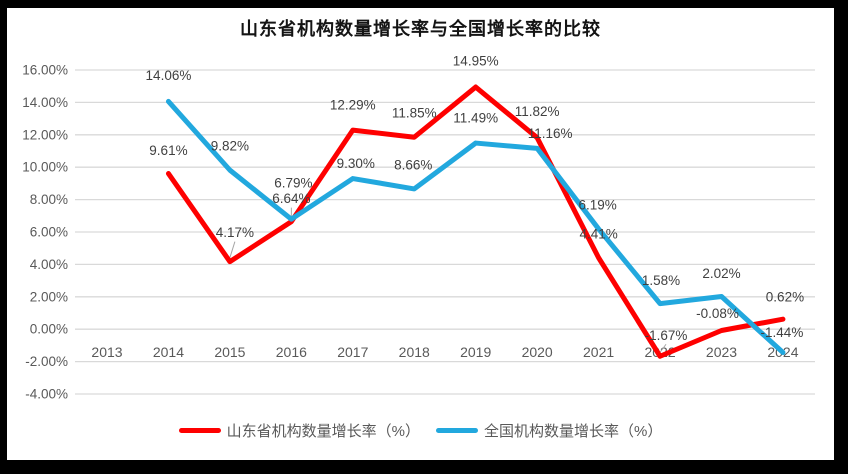  What do you see at coordinates (356, 163) in the screenshot?
I see `data-label: 9.30%` at bounding box center [356, 163].